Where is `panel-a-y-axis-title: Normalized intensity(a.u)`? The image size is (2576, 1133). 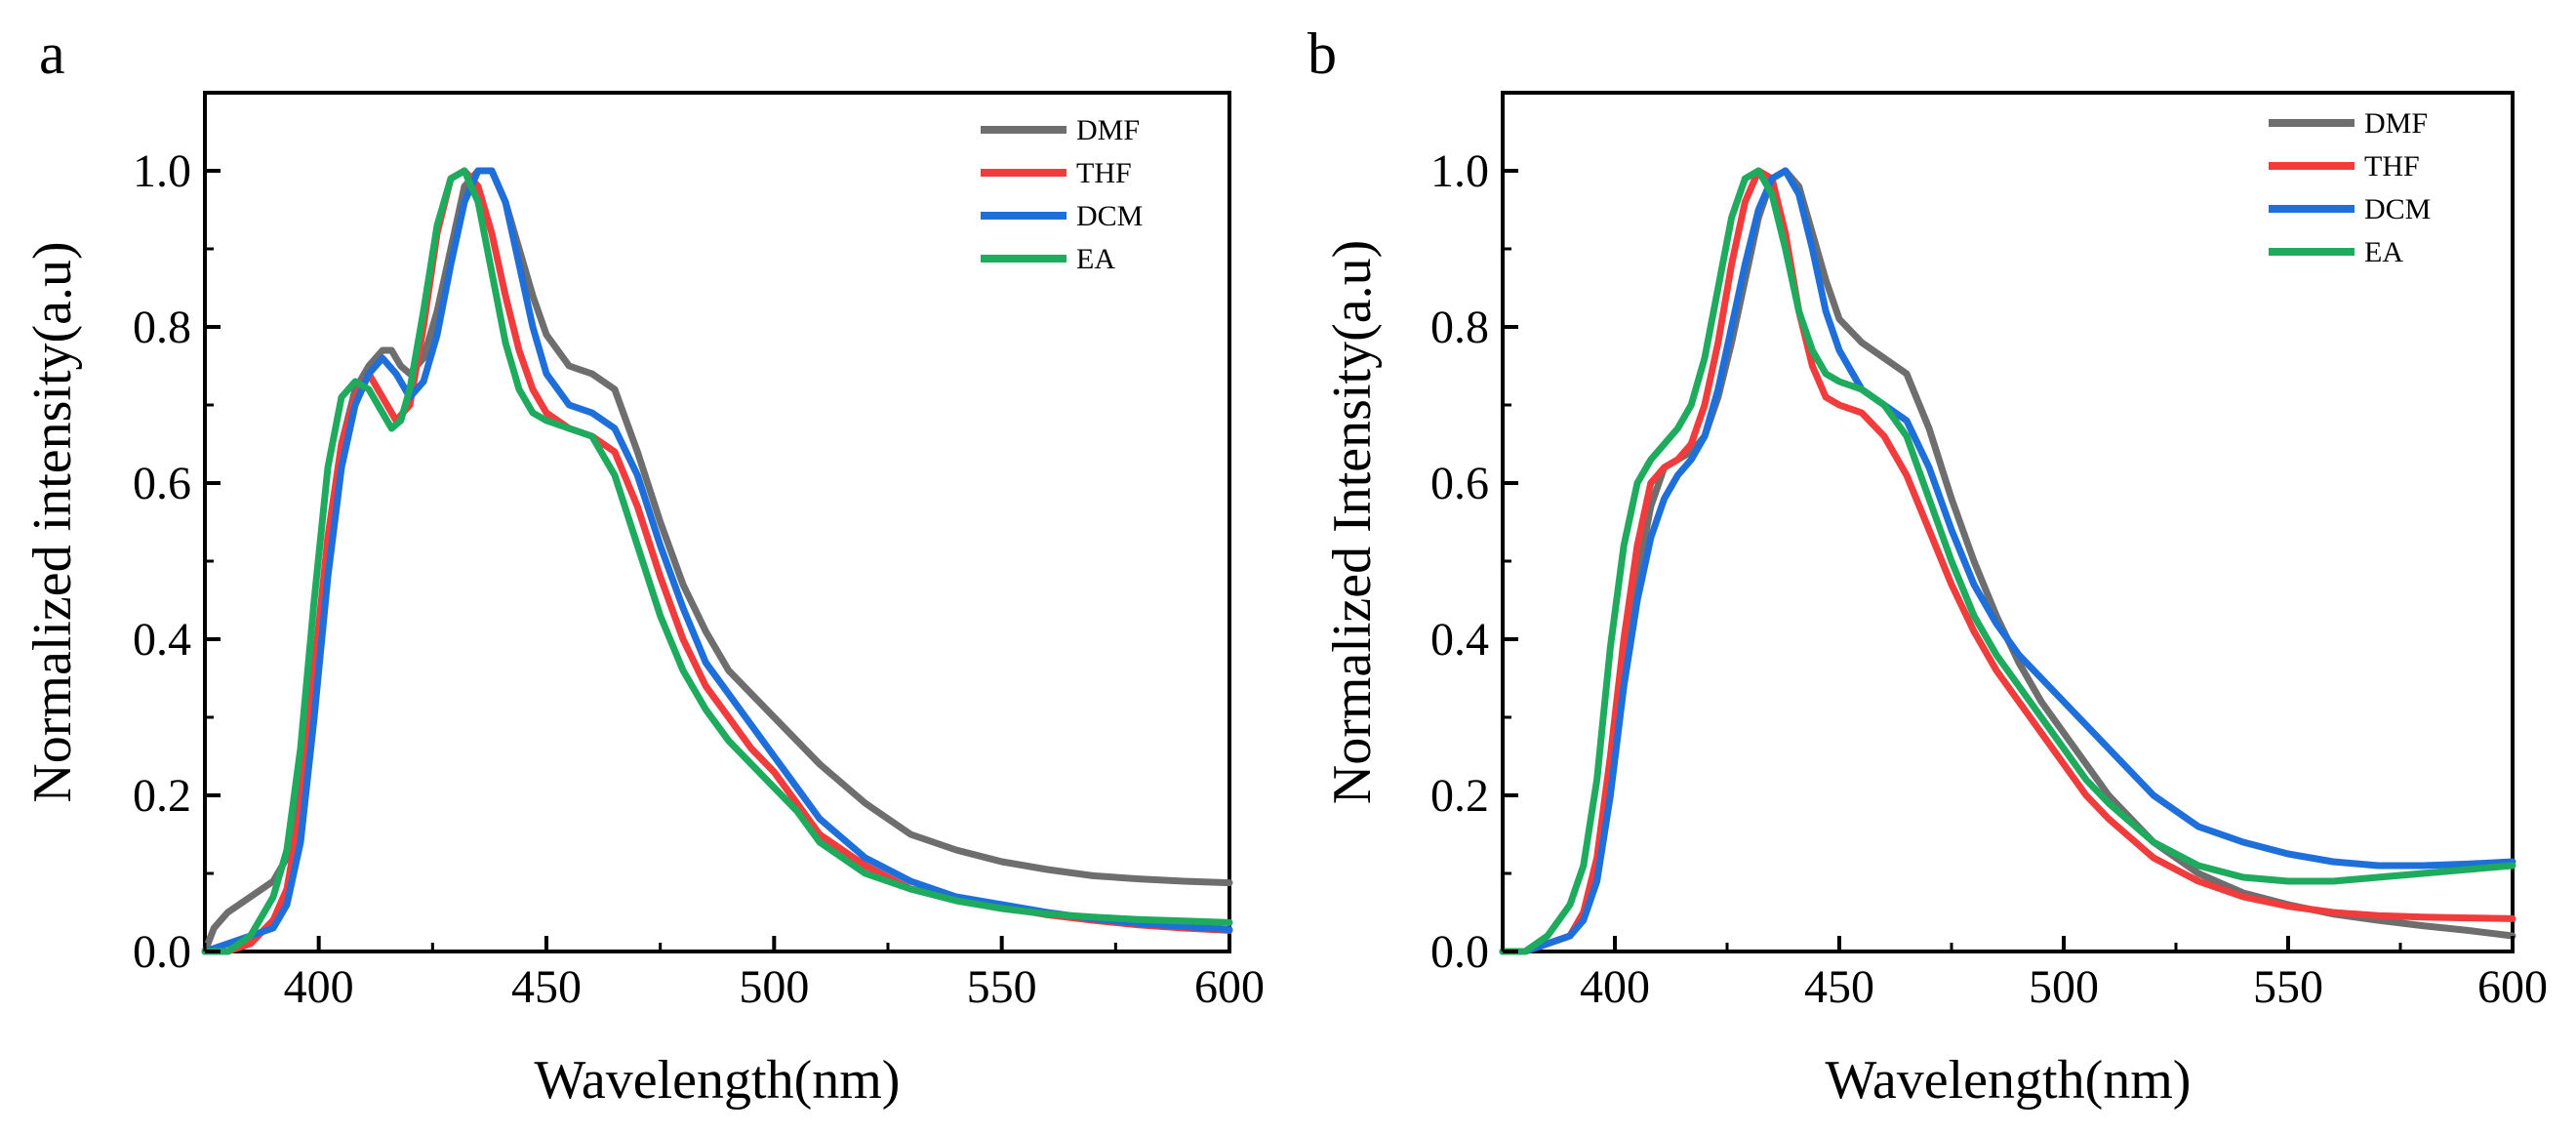 panel-a-y-axis-title: Normalized intensity(a.u) is located at coordinates (52, 521).